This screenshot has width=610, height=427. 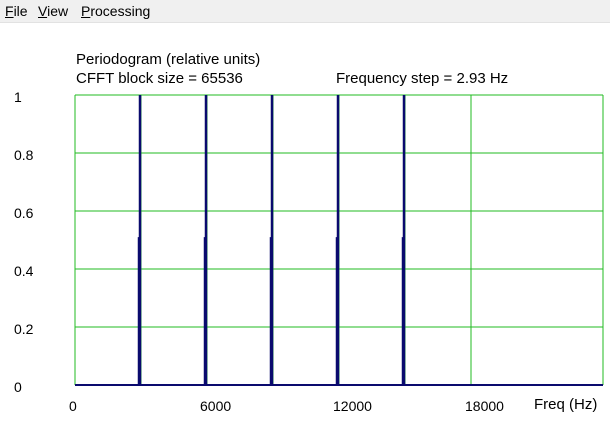 What do you see at coordinates (73, 406) in the screenshot?
I see `x-tick-label: 0` at bounding box center [73, 406].